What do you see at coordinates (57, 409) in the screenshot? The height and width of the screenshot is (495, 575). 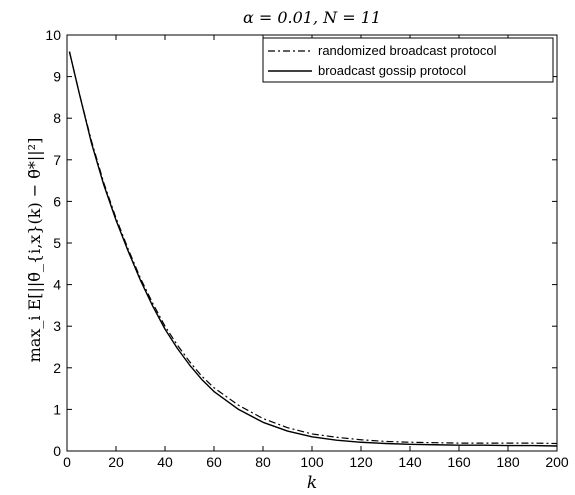 I see `y-tick-label: 1` at bounding box center [57, 409].